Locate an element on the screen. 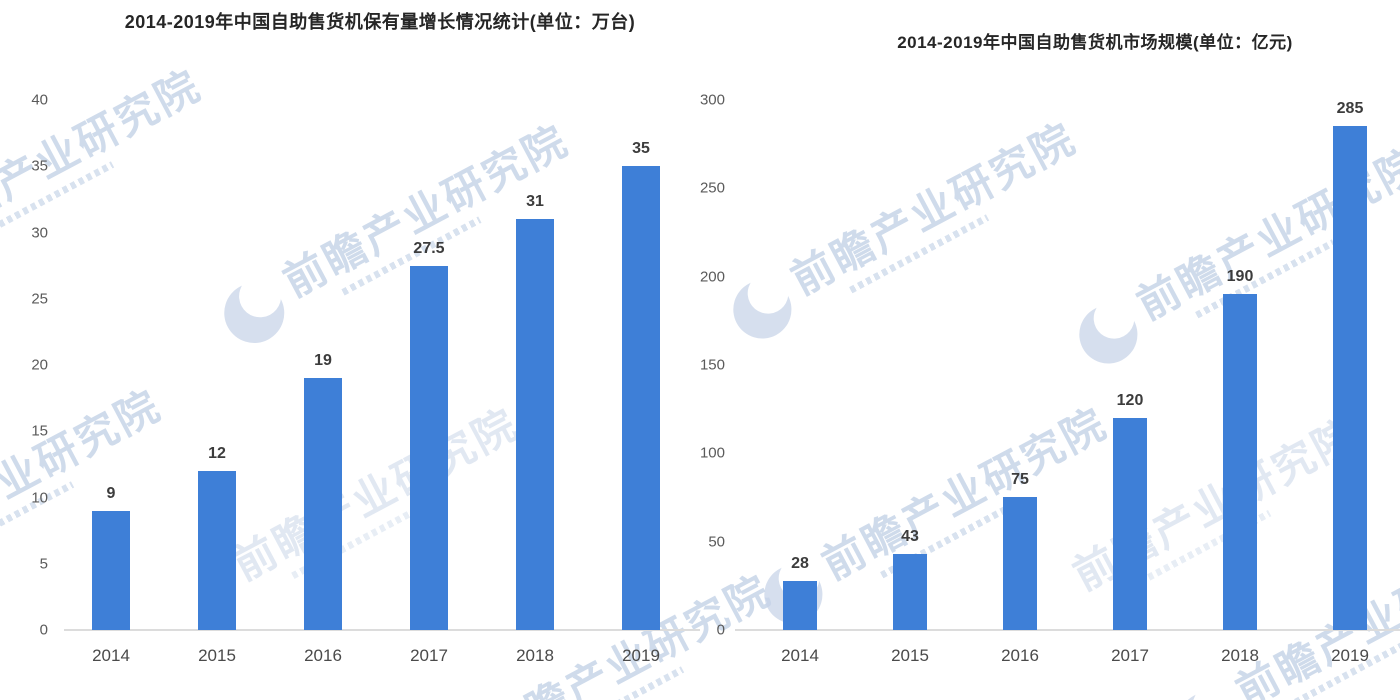  y-axis-tick: 50 is located at coordinates (716, 542).